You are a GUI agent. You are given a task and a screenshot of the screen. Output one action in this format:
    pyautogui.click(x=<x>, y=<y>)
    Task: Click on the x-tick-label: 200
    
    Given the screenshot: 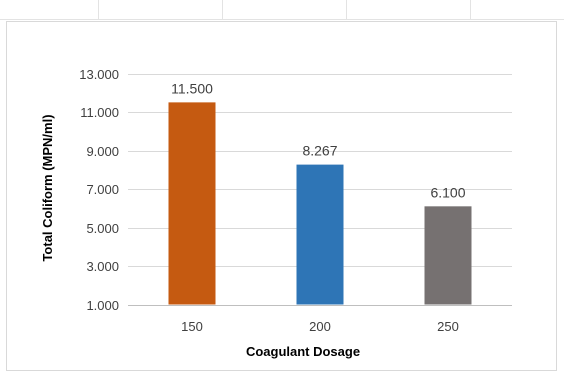 What is the action you would take?
    pyautogui.click(x=320, y=326)
    